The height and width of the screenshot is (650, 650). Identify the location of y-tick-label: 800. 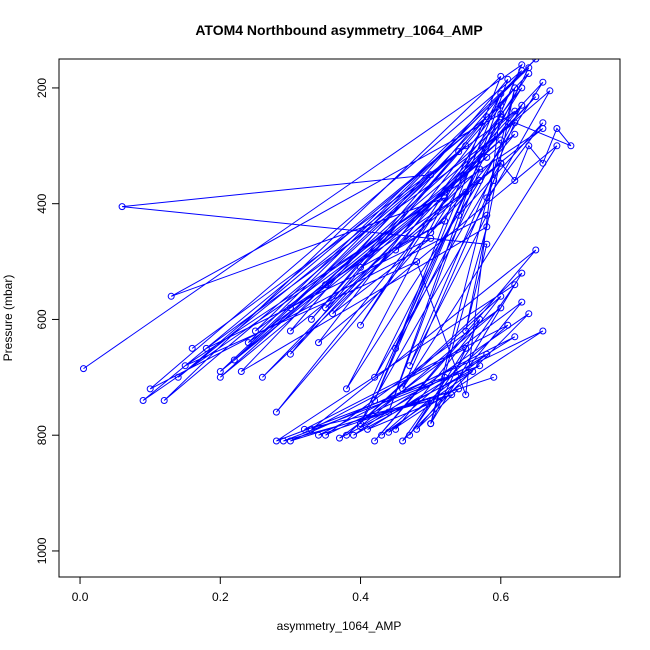
(42, 435).